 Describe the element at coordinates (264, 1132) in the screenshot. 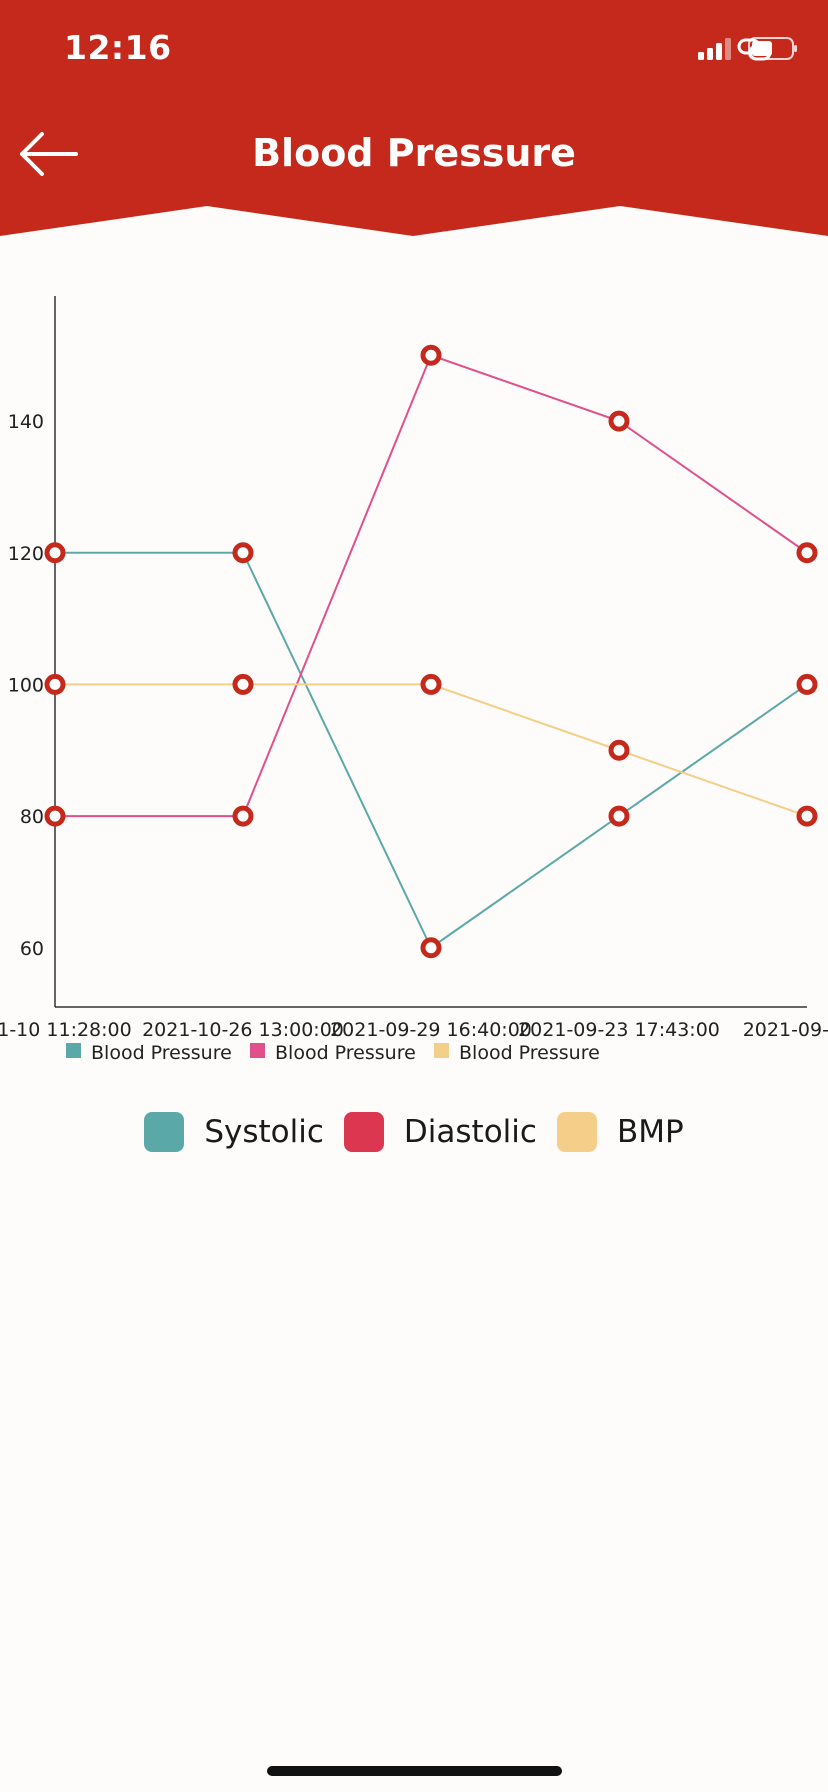

I see `legend-label-systolic: Systolic` at that location.